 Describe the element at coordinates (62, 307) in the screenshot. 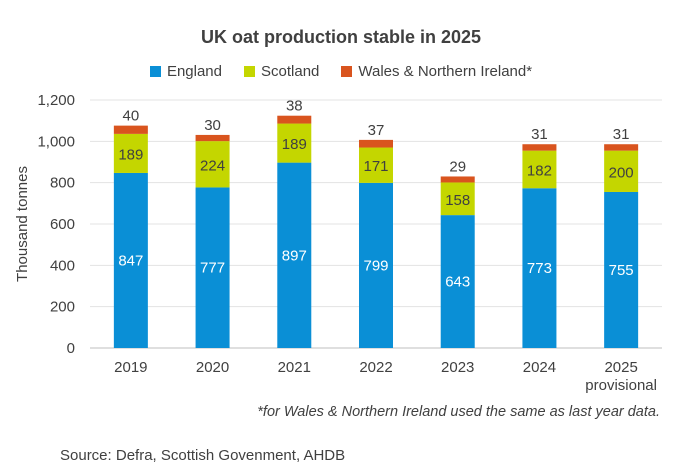

I see `y-tick-label: 200` at that location.